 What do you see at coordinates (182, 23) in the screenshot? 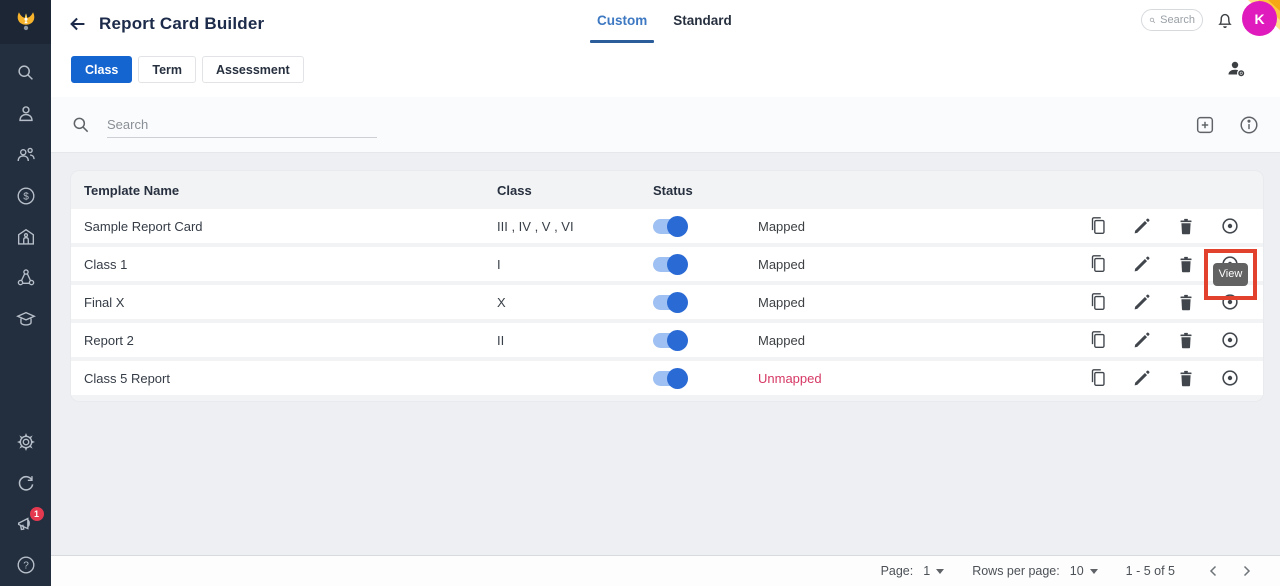
I see `page-title: Report Card Builder` at bounding box center [182, 23].